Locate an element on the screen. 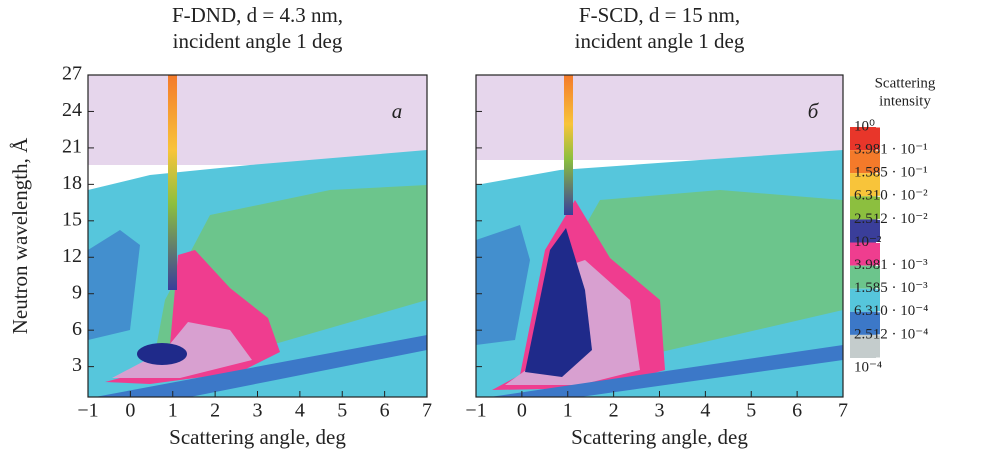 The image size is (1000, 459). colorbar-tick-label: 2.512 · 10⁻⁴ is located at coordinates (891, 334).